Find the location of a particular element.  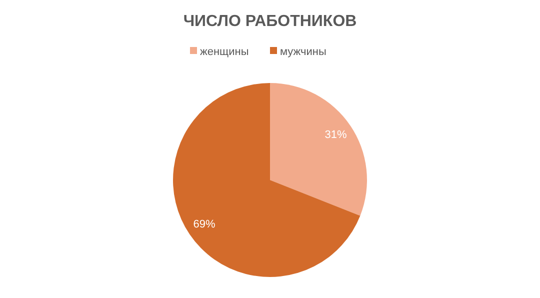

legend-label: мужчины is located at coordinates (303, 52).